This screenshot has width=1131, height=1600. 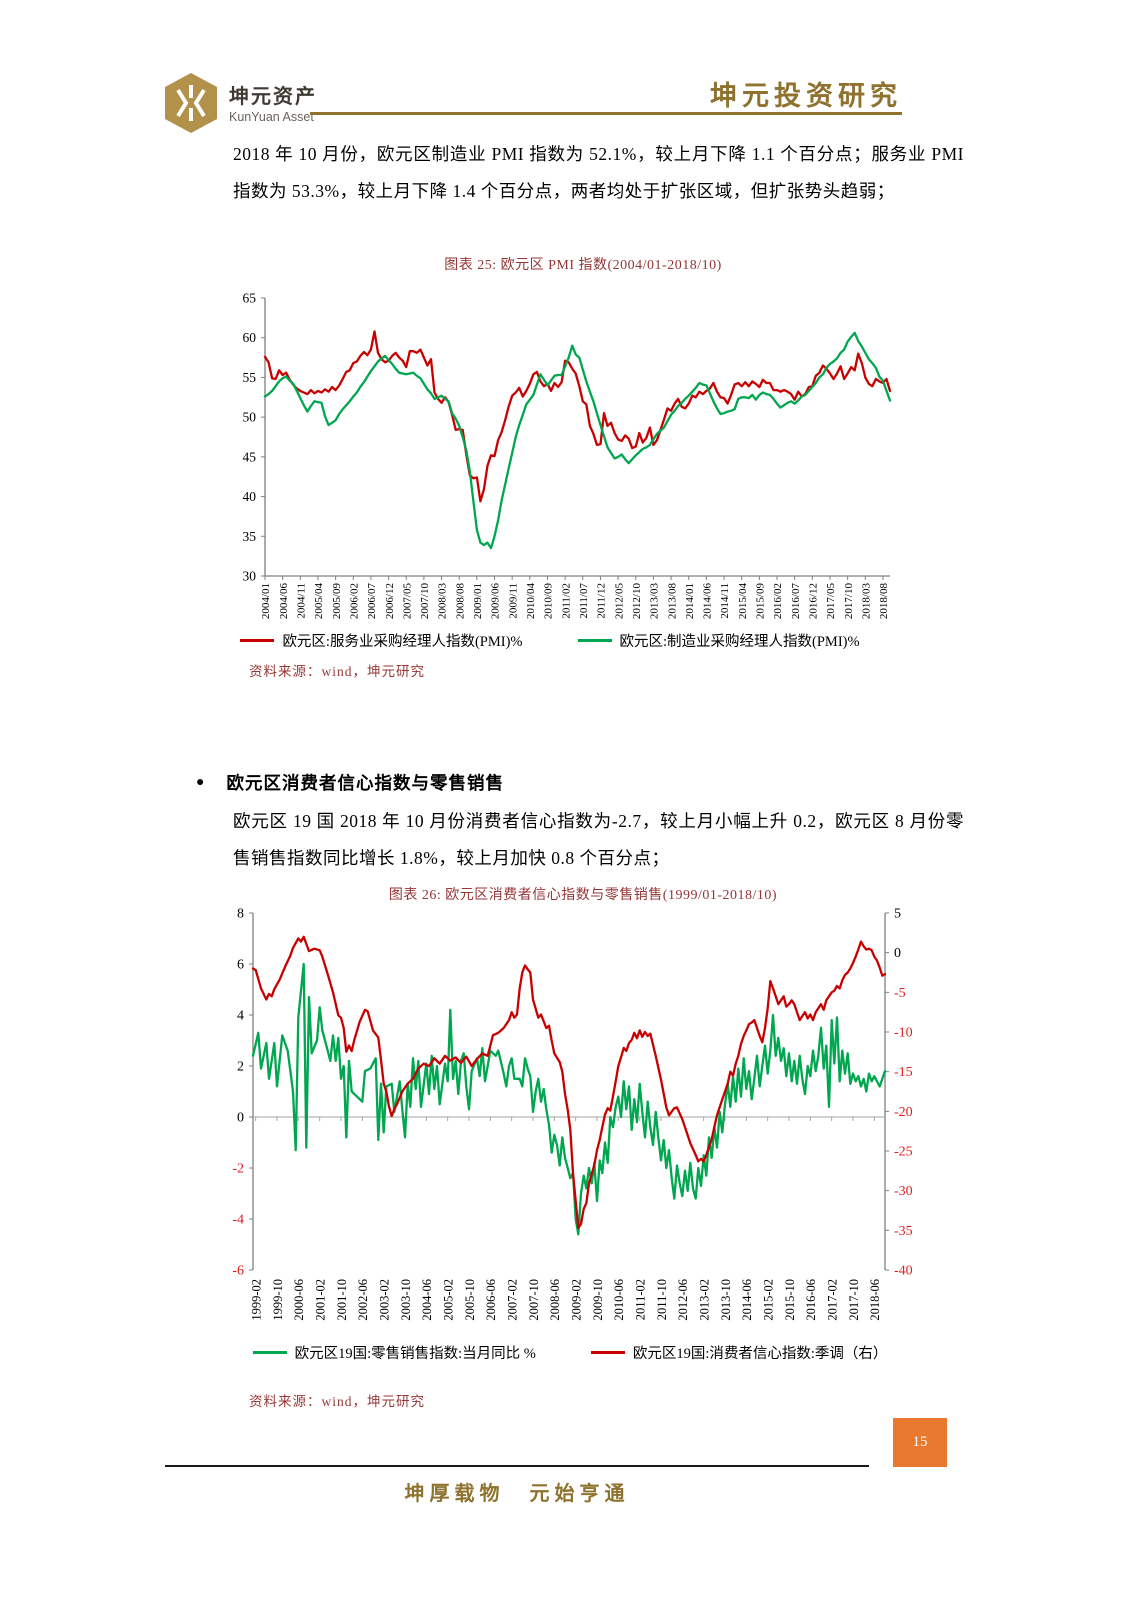 I want to click on svg-text: 5, so click(x=897, y=914).